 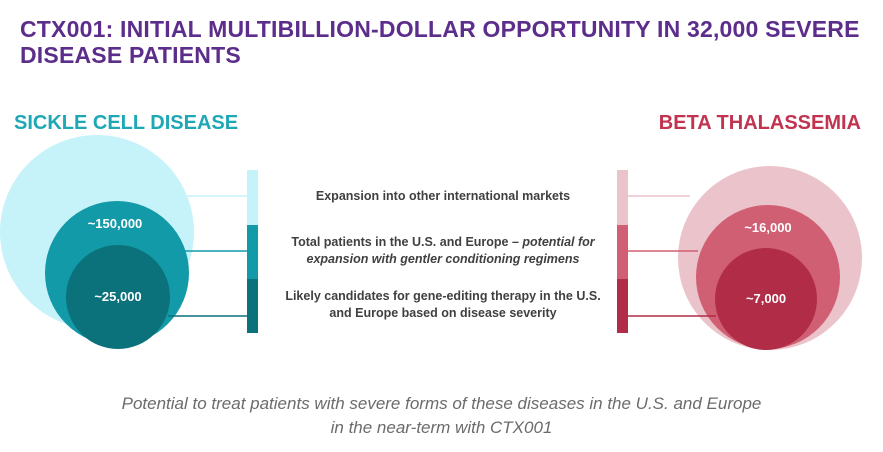 I want to click on sickle-cell-heading: SICKLE CELL DISEASE, so click(x=126, y=123).